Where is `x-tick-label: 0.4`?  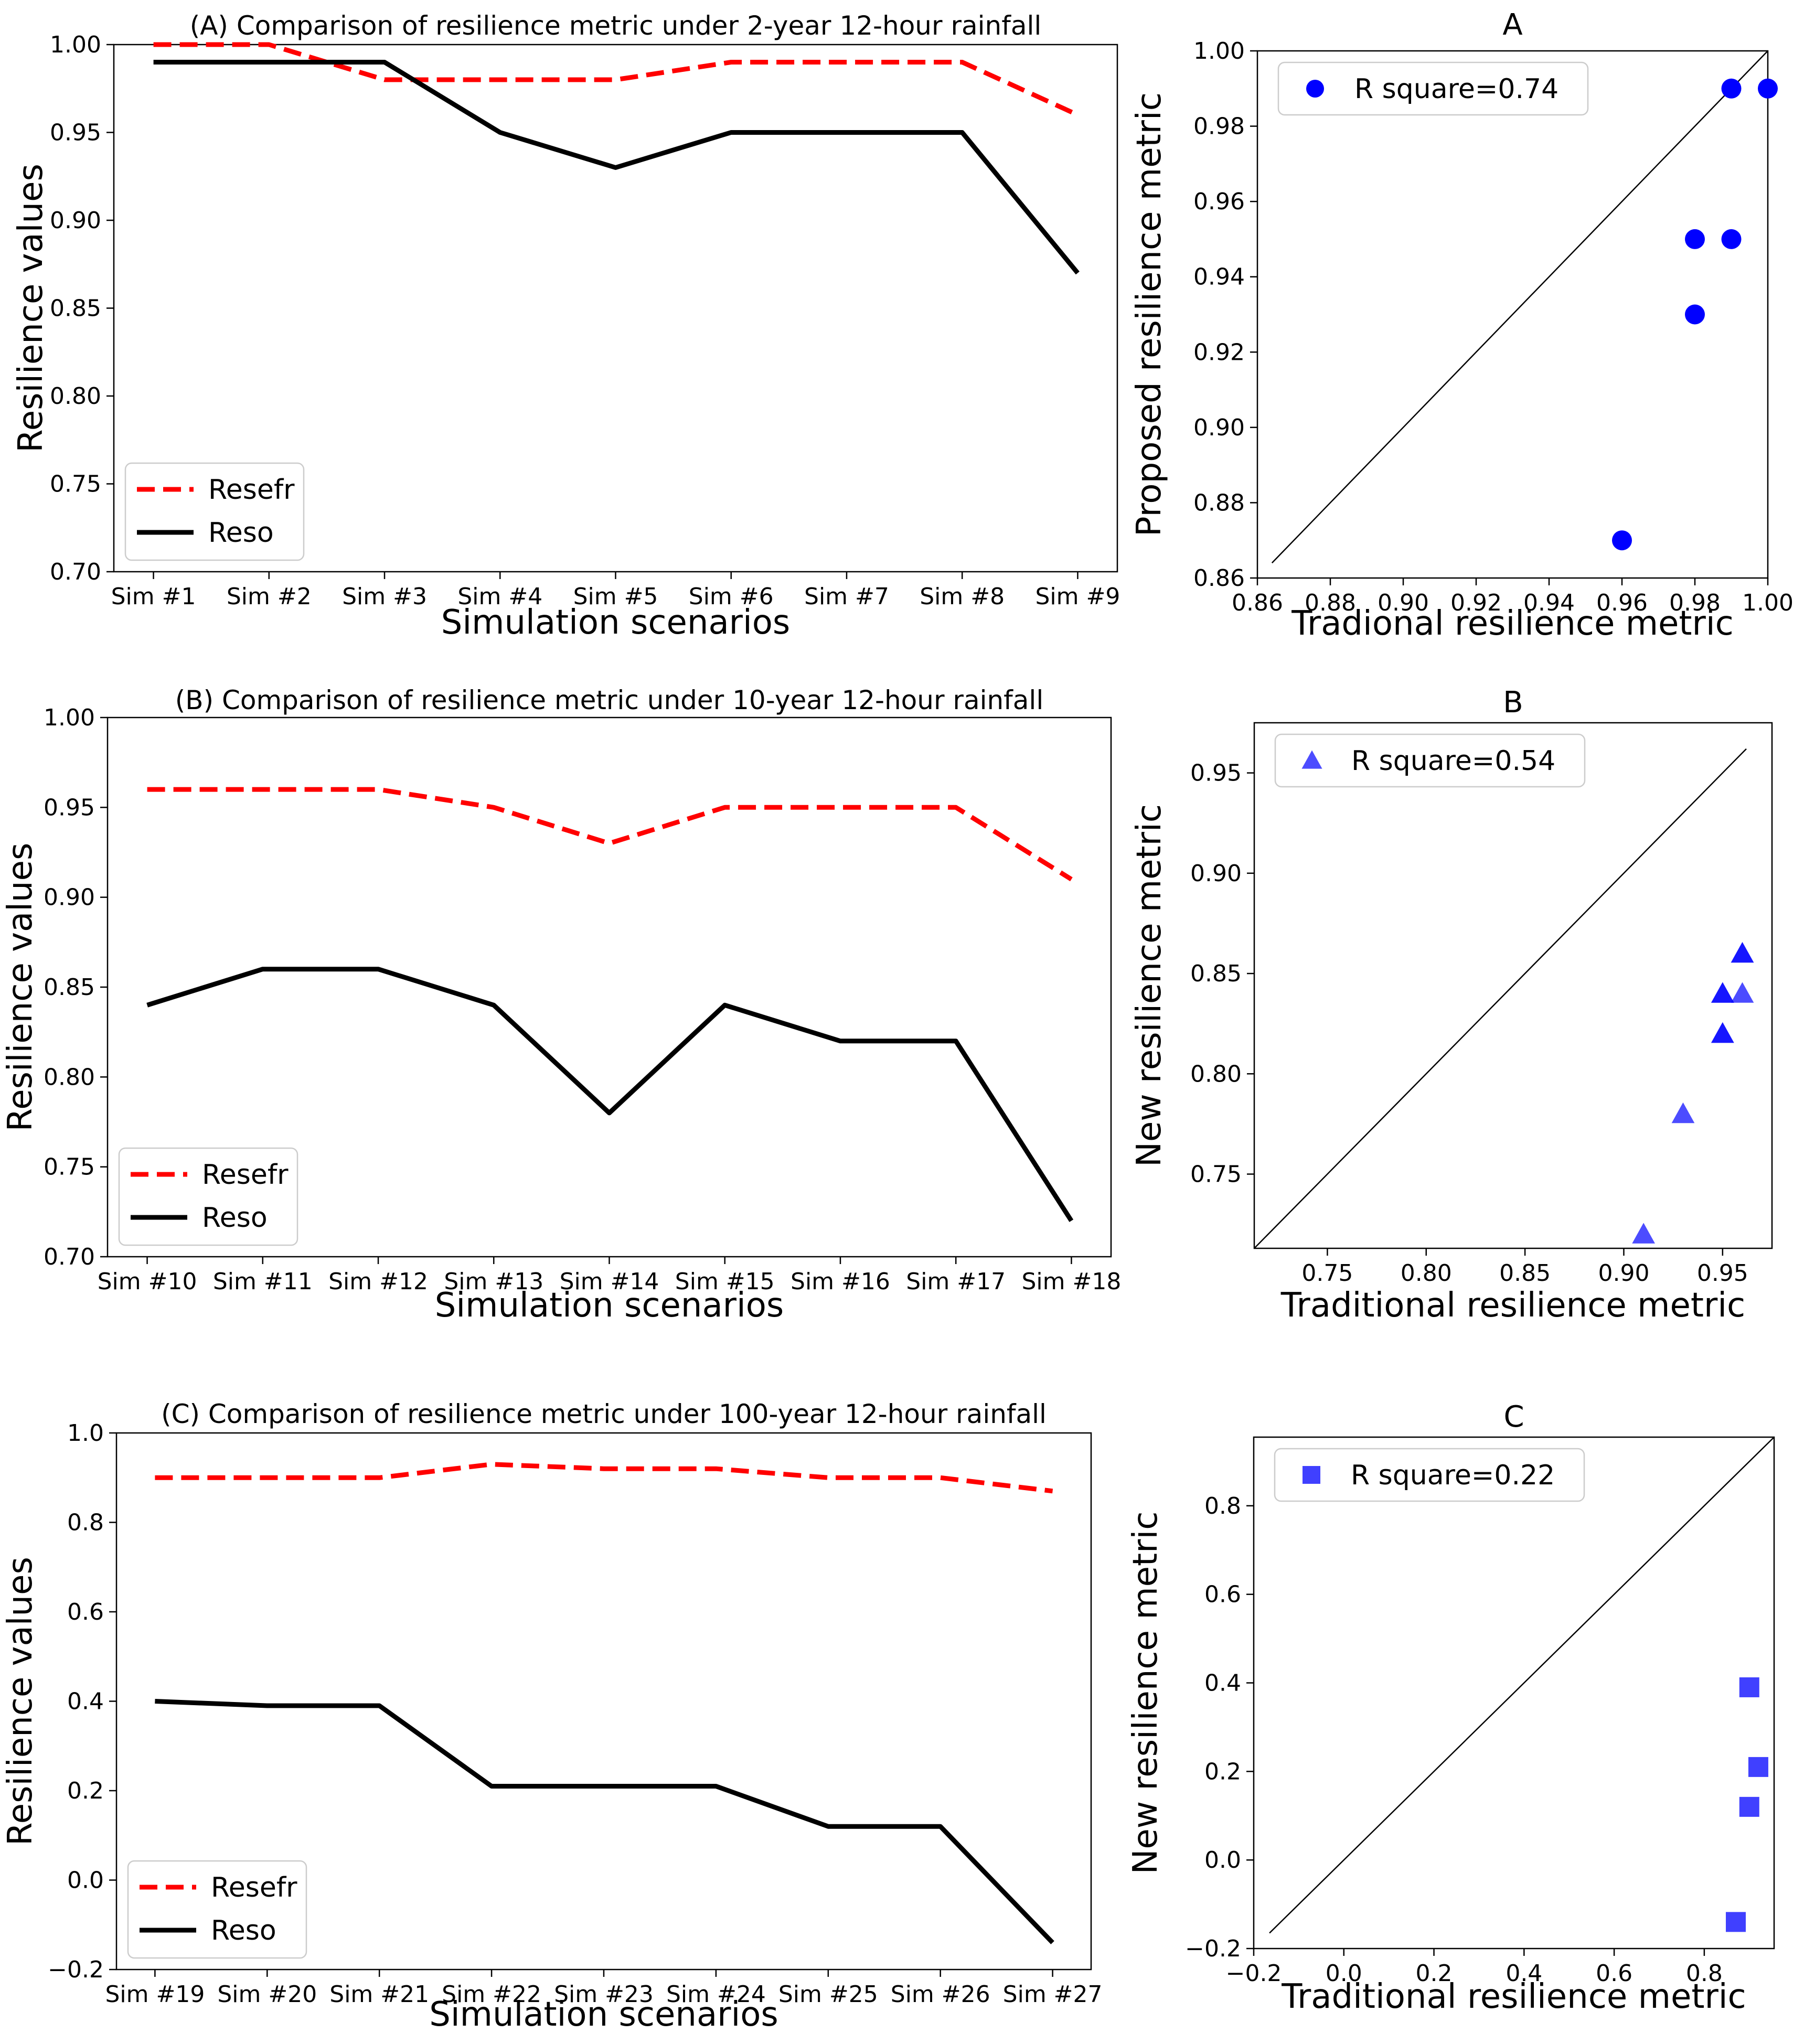 x-tick-label: 0.4 is located at coordinates (1524, 1973).